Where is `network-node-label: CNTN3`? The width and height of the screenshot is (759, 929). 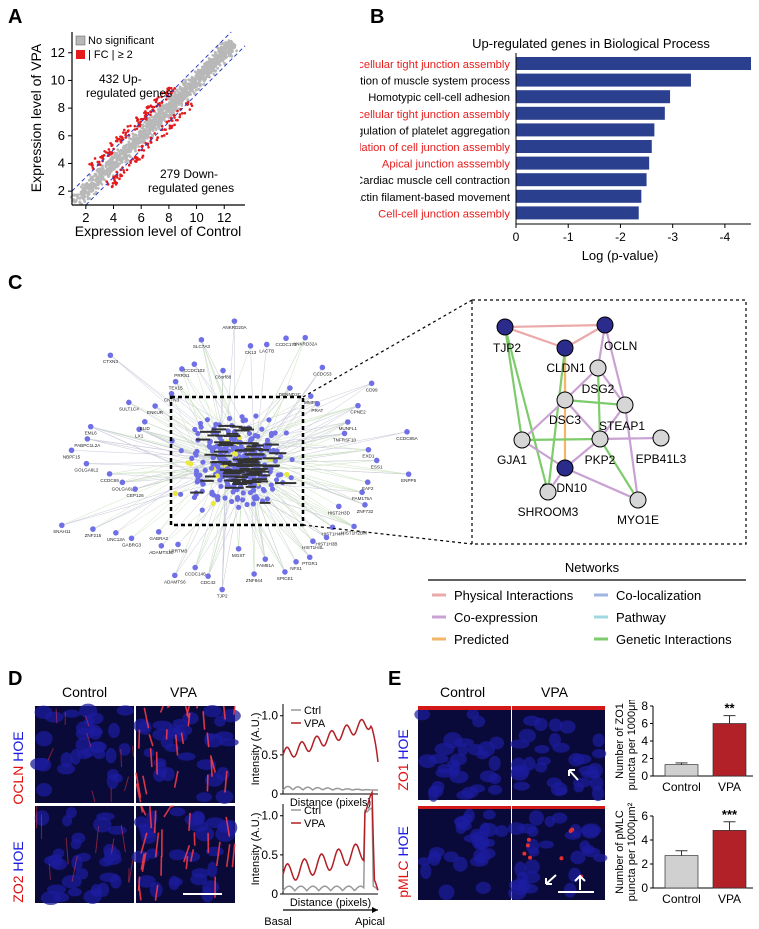
network-node-label: CNTN3 is located at coordinates (172, 400).